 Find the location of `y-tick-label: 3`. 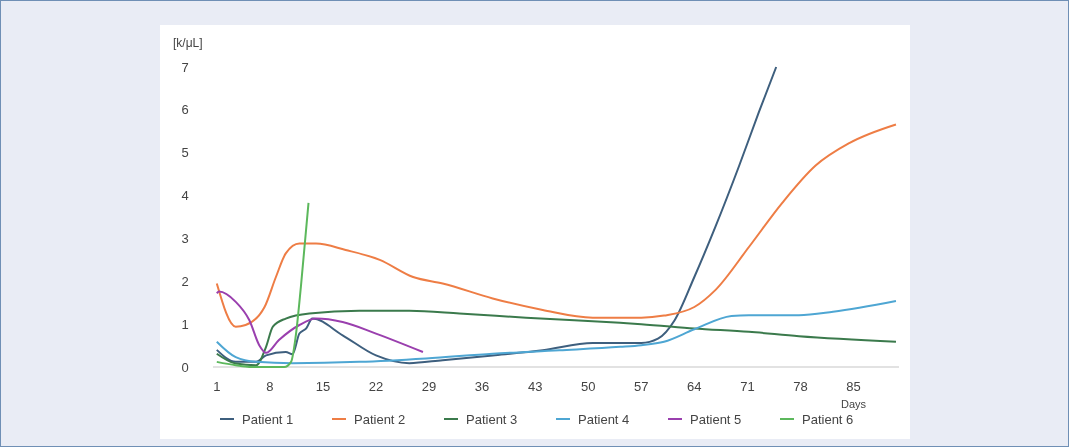

y-tick-label: 3 is located at coordinates (185, 238).